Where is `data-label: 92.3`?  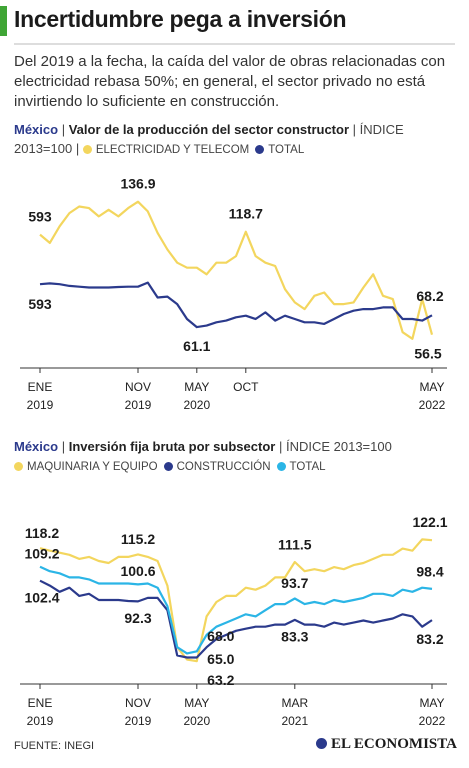 data-label: 92.3 is located at coordinates (137, 618).